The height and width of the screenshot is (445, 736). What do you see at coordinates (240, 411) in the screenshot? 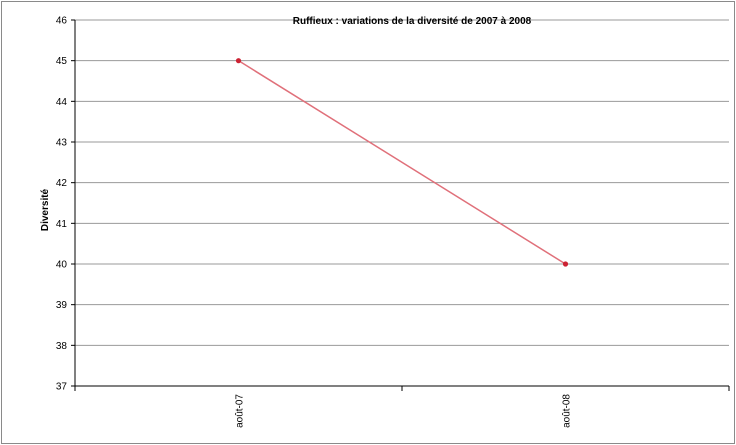
I see `x-tick-label: août-07` at bounding box center [240, 411].